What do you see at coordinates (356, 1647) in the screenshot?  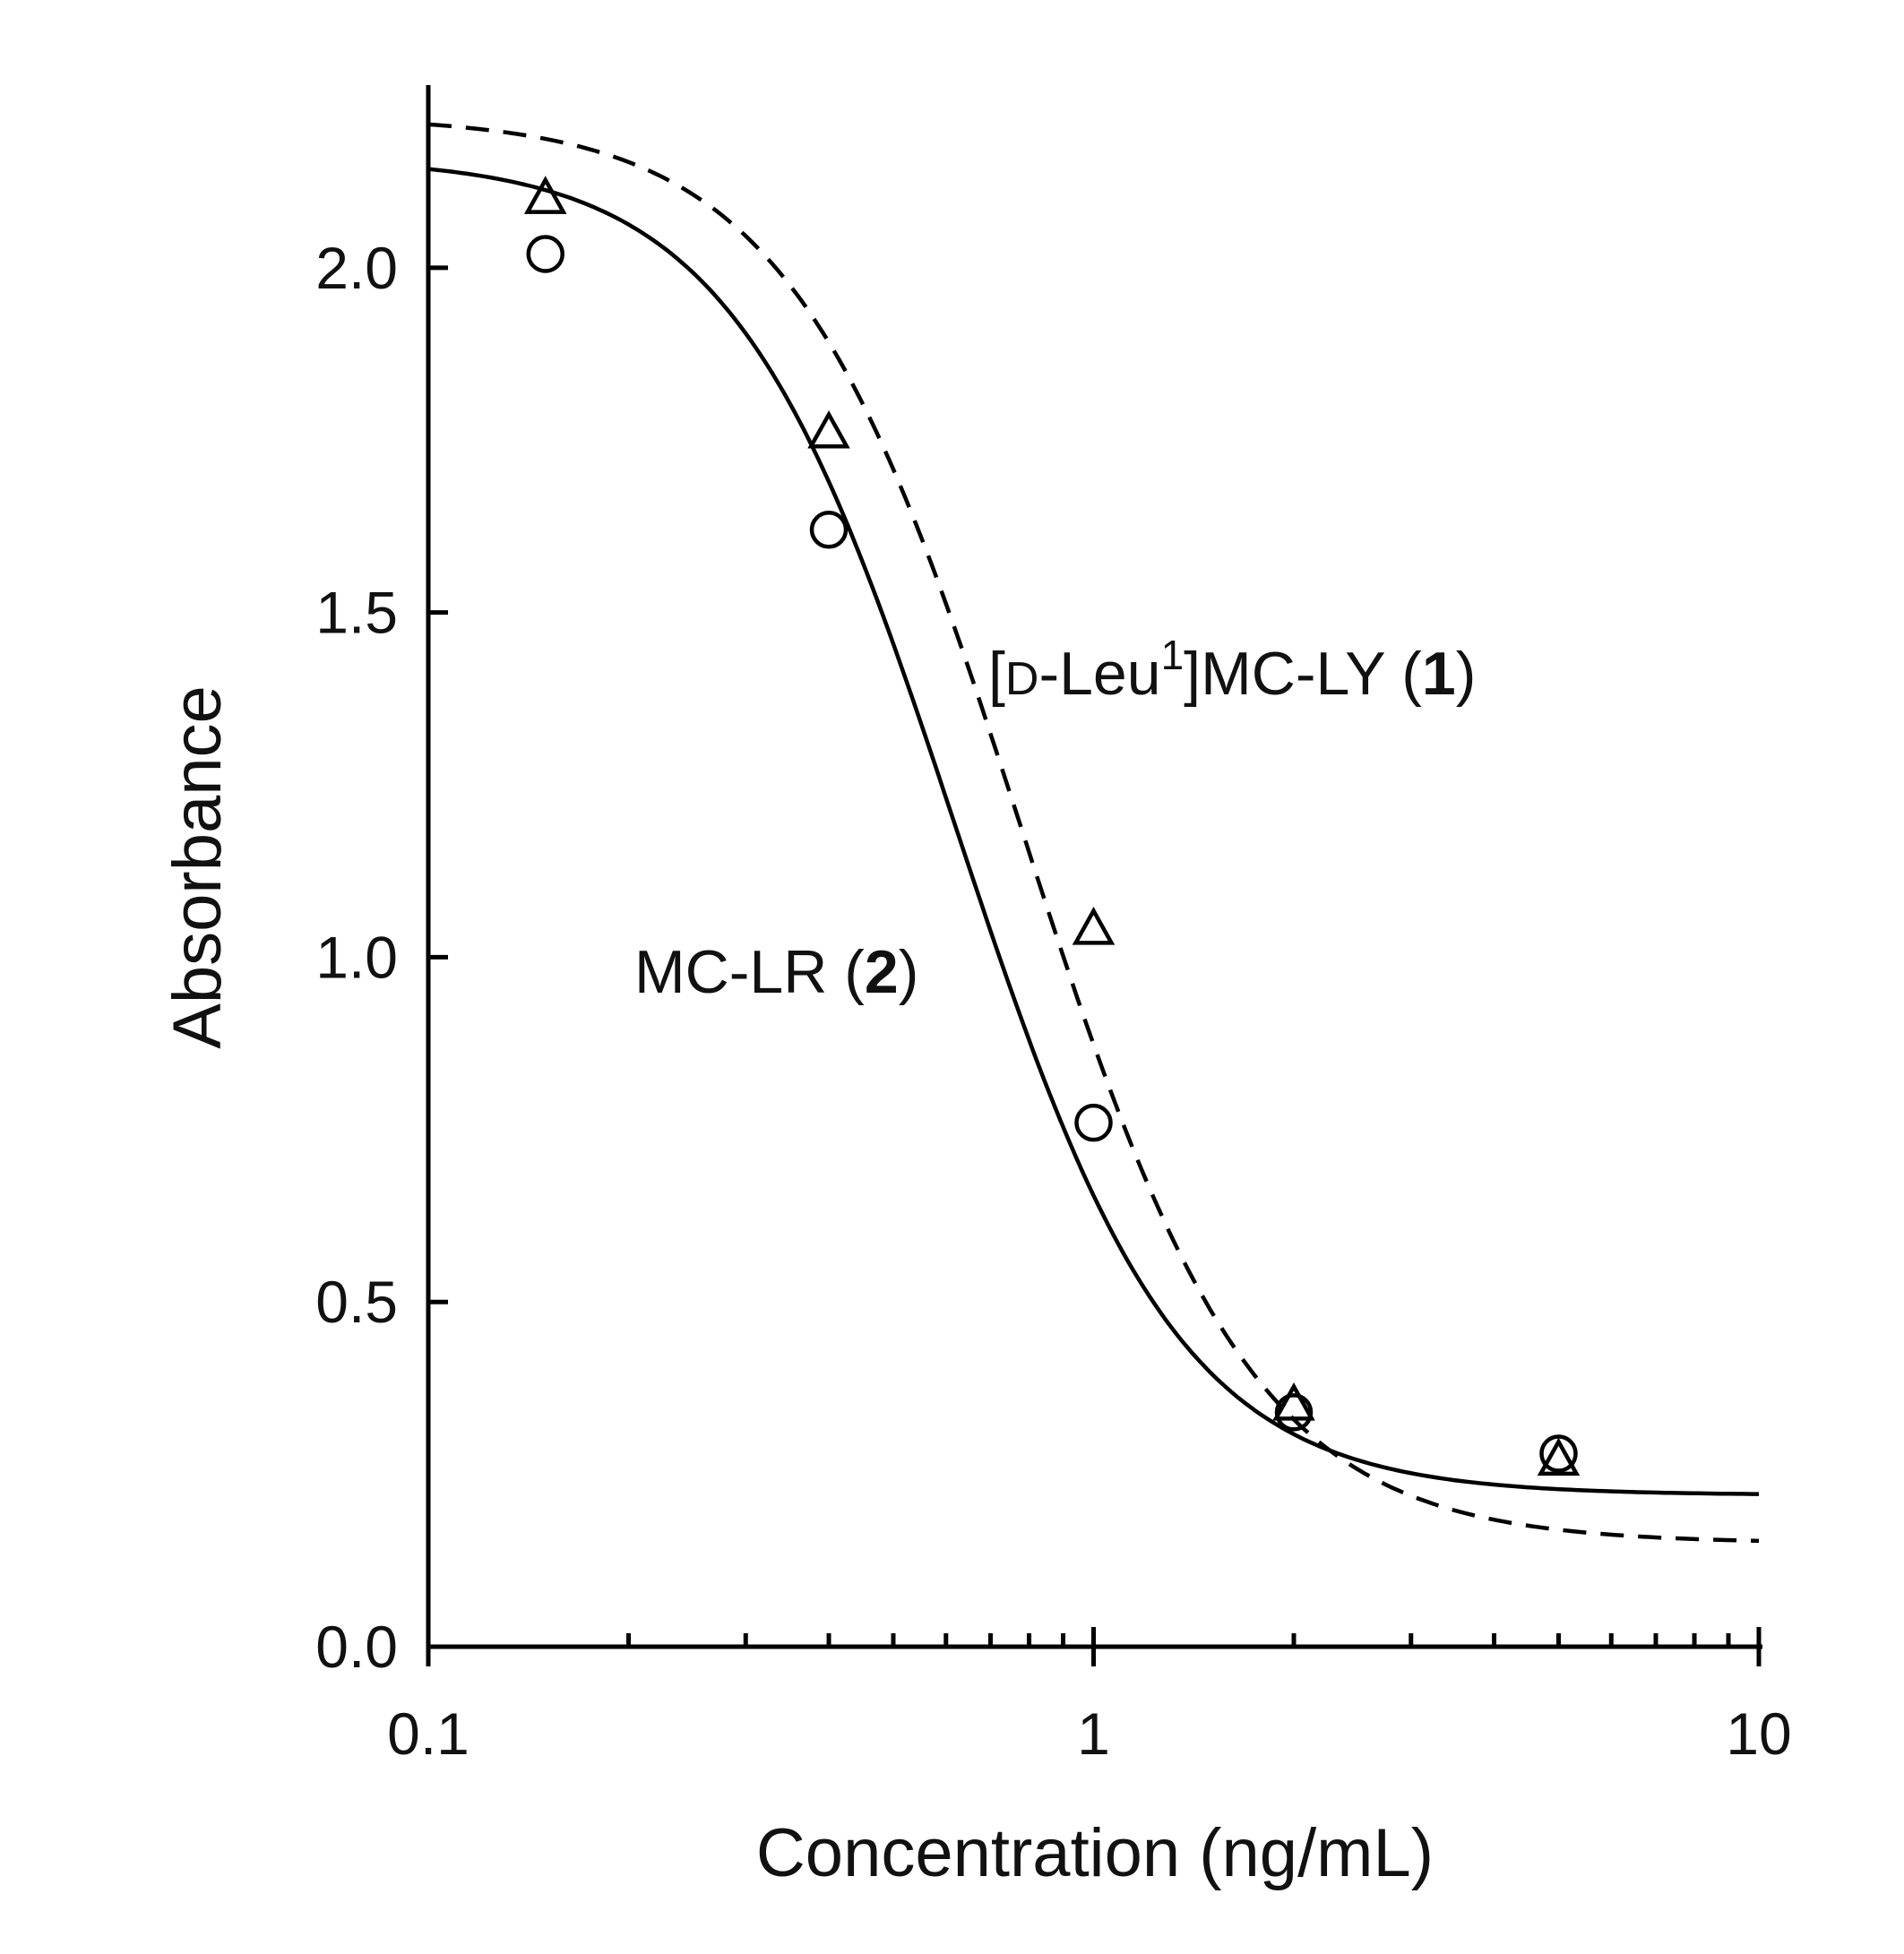 I see `y-tick-label-0: 0.0` at bounding box center [356, 1647].